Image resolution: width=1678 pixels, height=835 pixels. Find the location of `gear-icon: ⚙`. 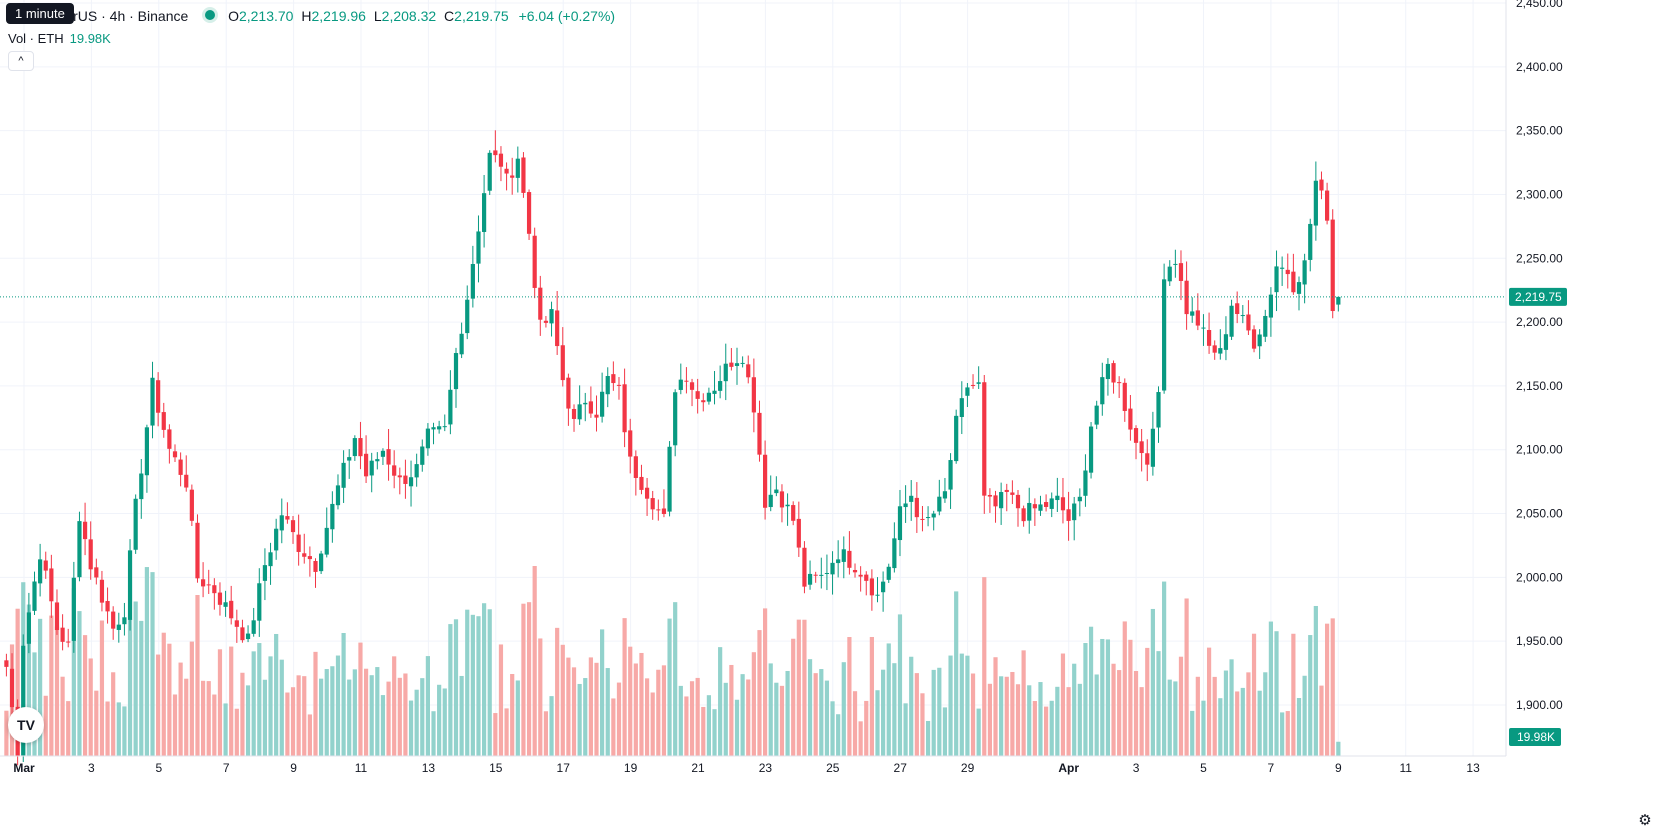

gear-icon: ⚙ is located at coordinates (1645, 820).